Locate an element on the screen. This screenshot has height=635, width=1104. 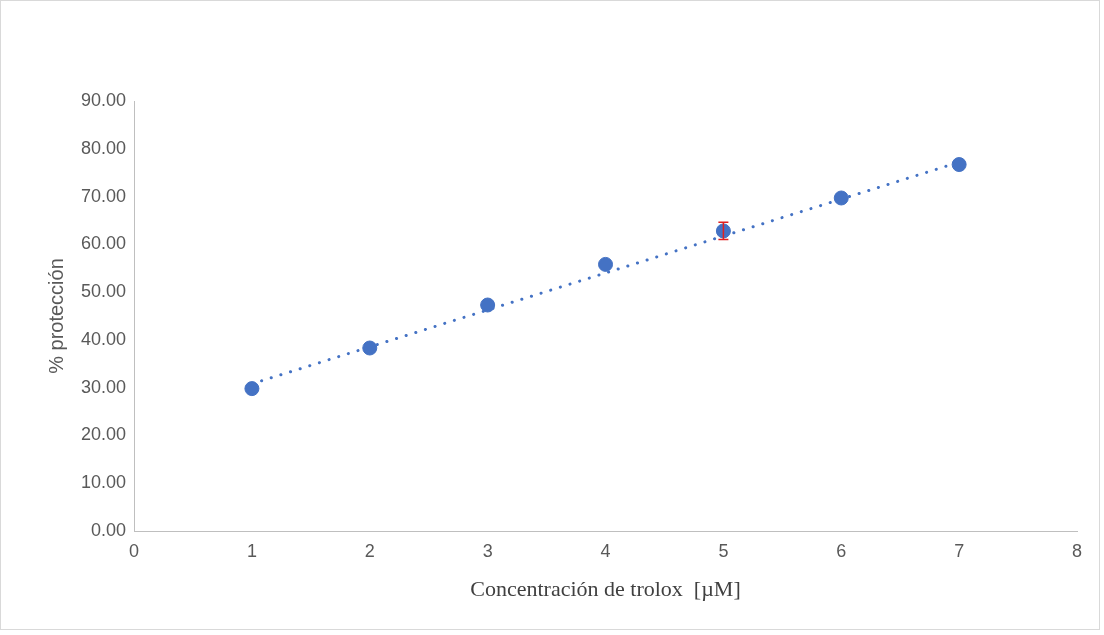
x-tick-label: 3 is located at coordinates (487, 550).